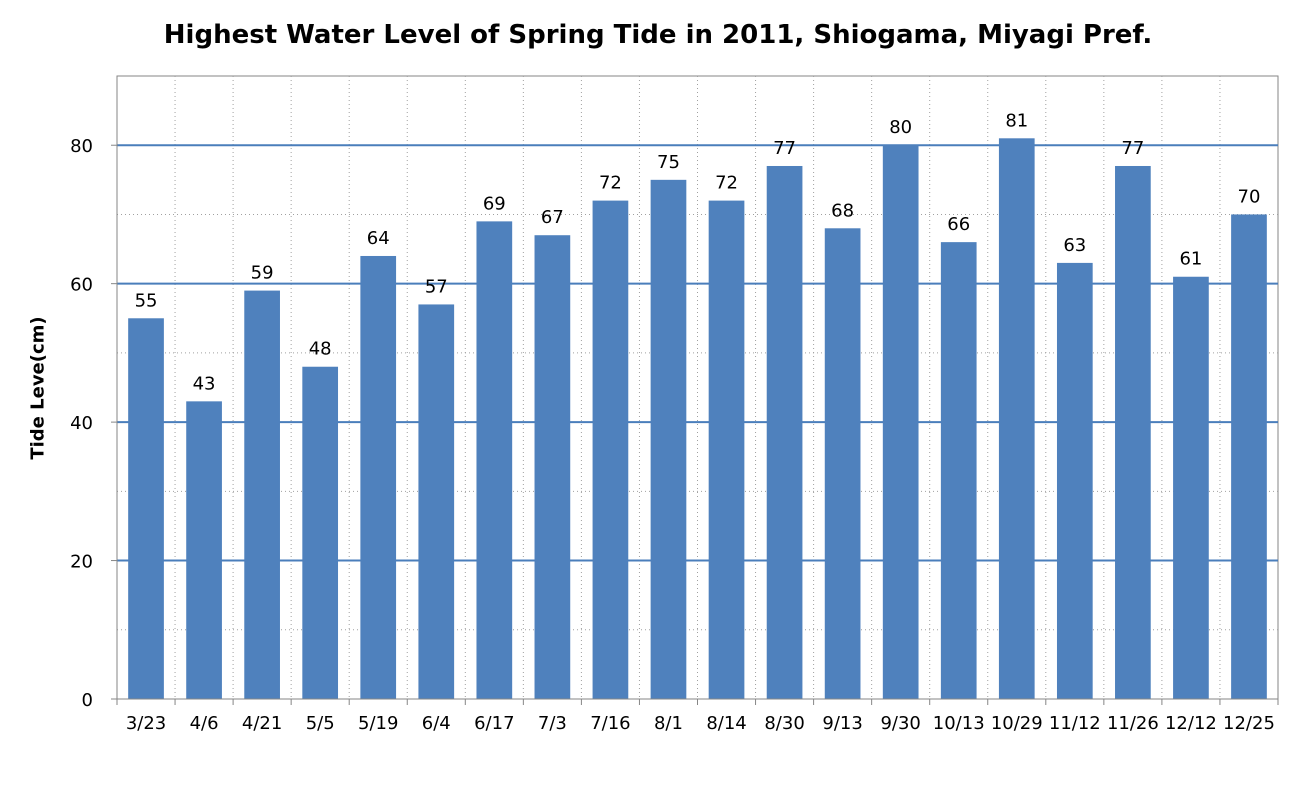 Image resolution: width=1316 pixels, height=801 pixels. What do you see at coordinates (1249, 723) in the screenshot?
I see `x-tick-label: 12/25` at bounding box center [1249, 723].